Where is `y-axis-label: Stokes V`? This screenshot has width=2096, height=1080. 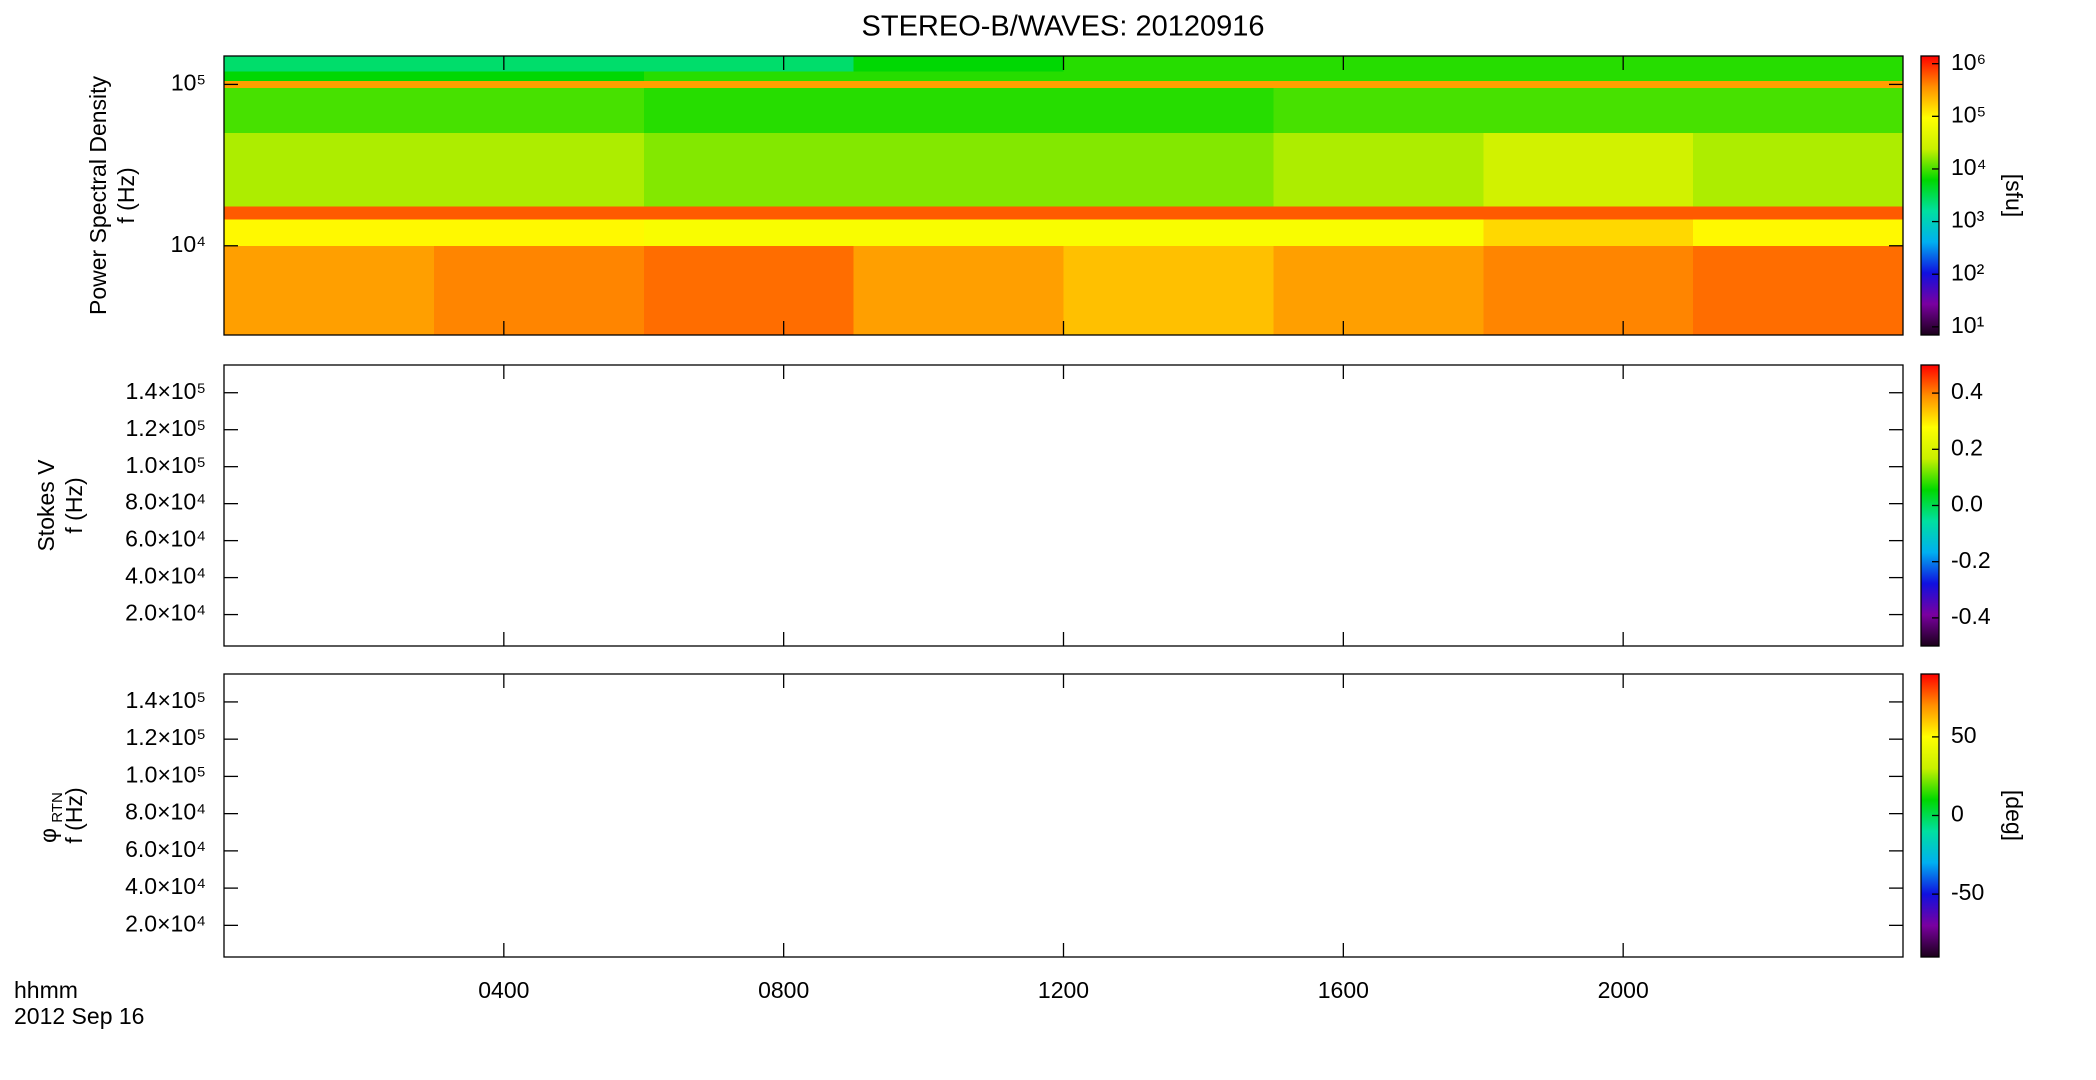 y-axis-label: Stokes V is located at coordinates (46, 505).